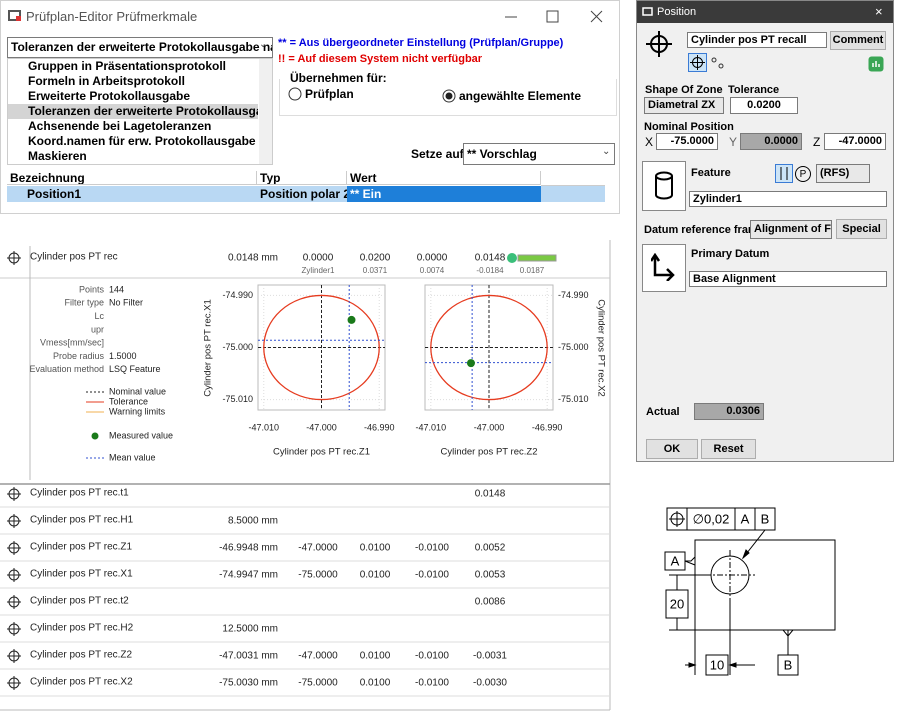  I want to click on dropdown-text: Diametral ZX, so click(681, 105).